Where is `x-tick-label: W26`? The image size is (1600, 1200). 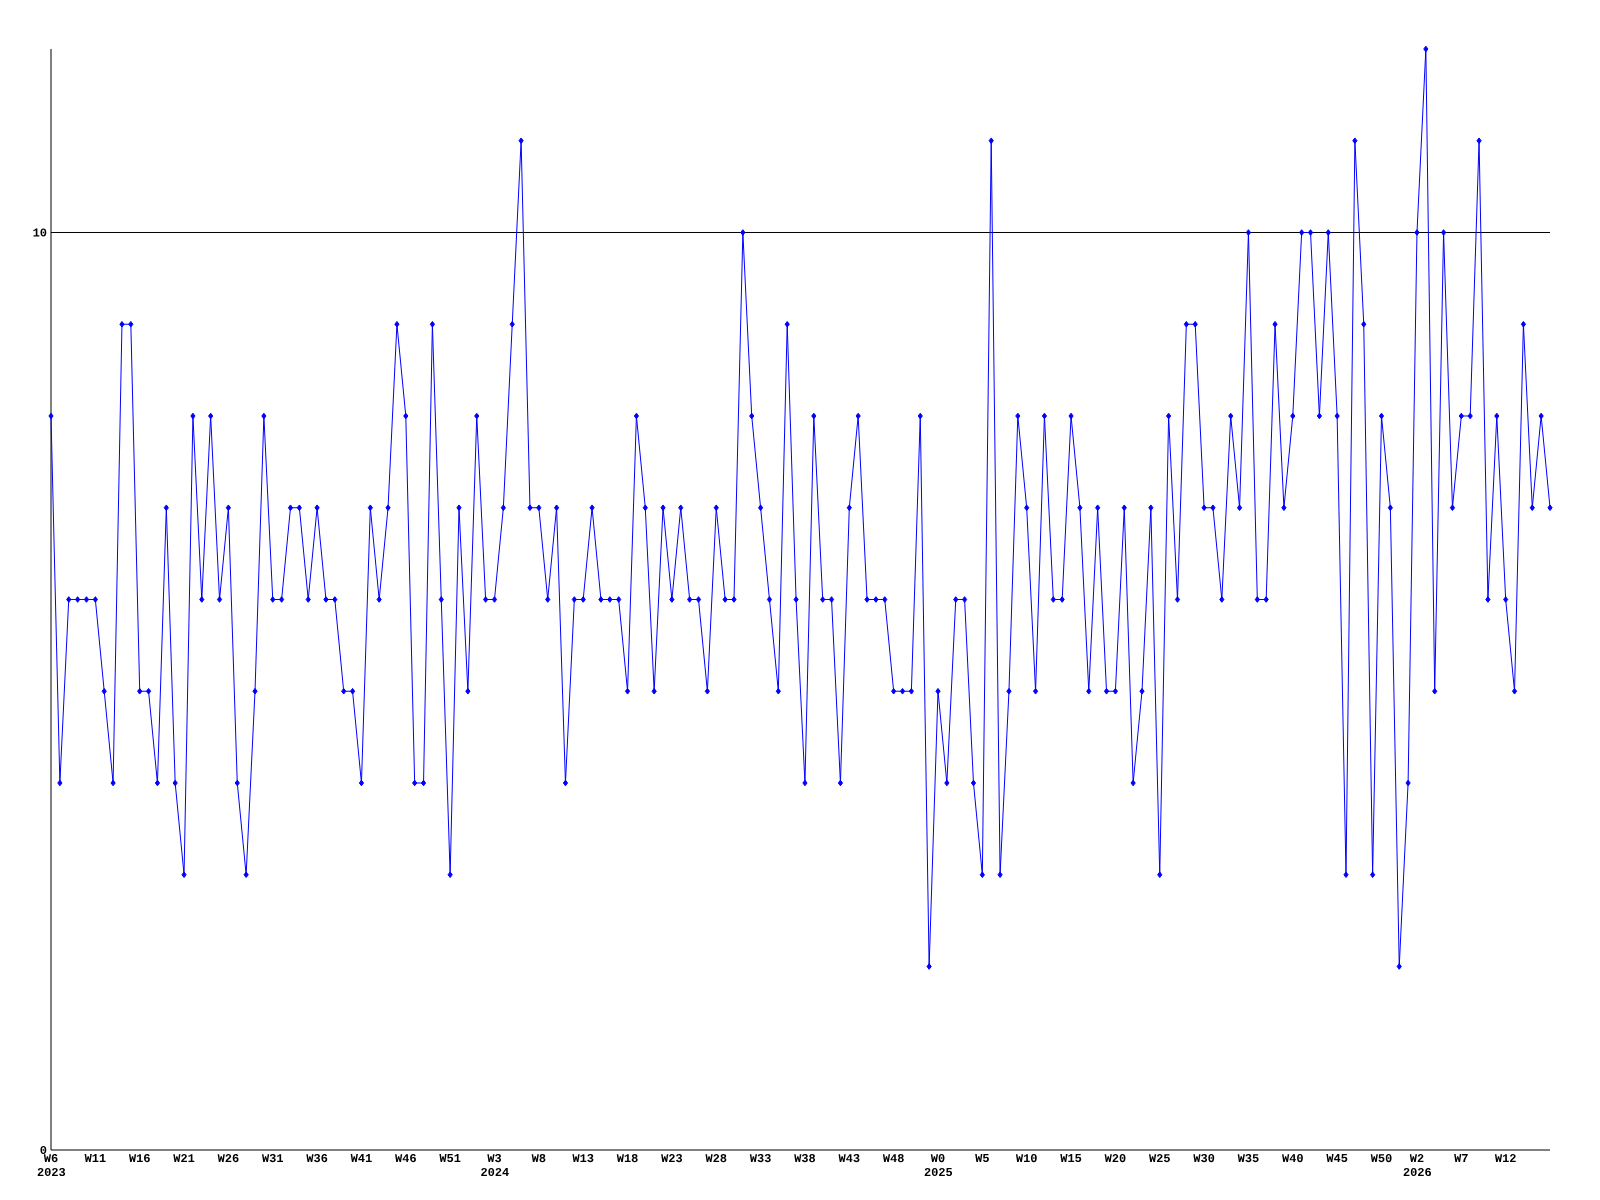 x-tick-label: W26 is located at coordinates (228, 1158).